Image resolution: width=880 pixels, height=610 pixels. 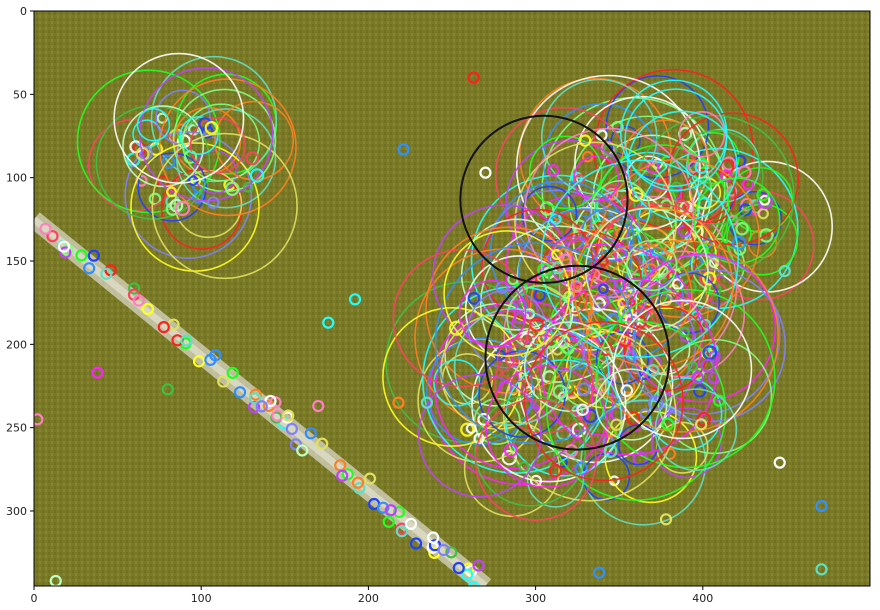 I want to click on black-keypoint-circle, so click(x=577, y=357).